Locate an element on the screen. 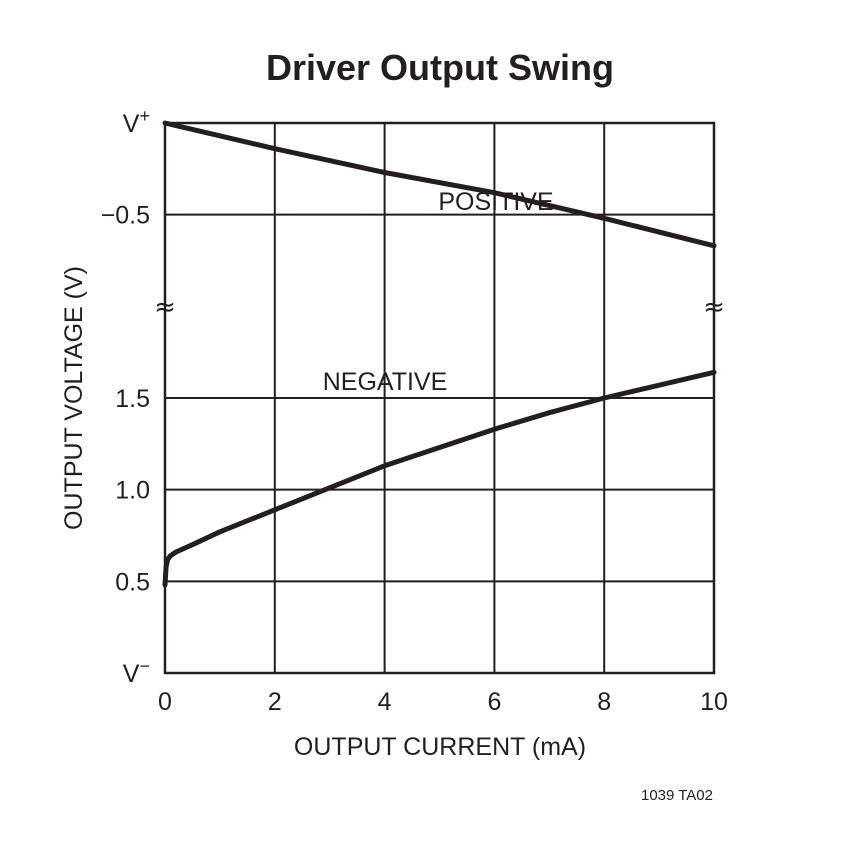 This screenshot has width=847, height=847. y-tick-label: V+ is located at coordinates (136, 122).